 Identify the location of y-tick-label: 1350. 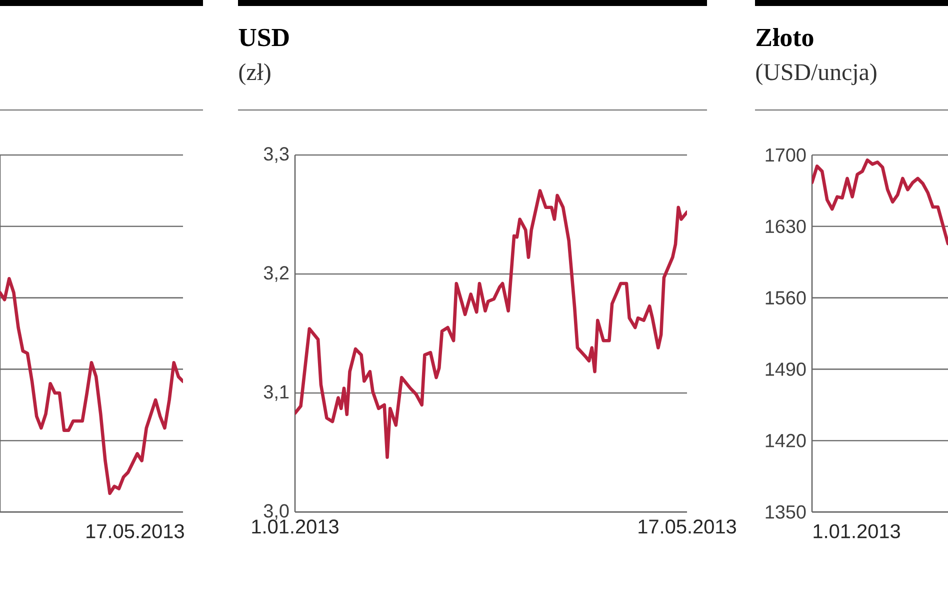
(786, 512).